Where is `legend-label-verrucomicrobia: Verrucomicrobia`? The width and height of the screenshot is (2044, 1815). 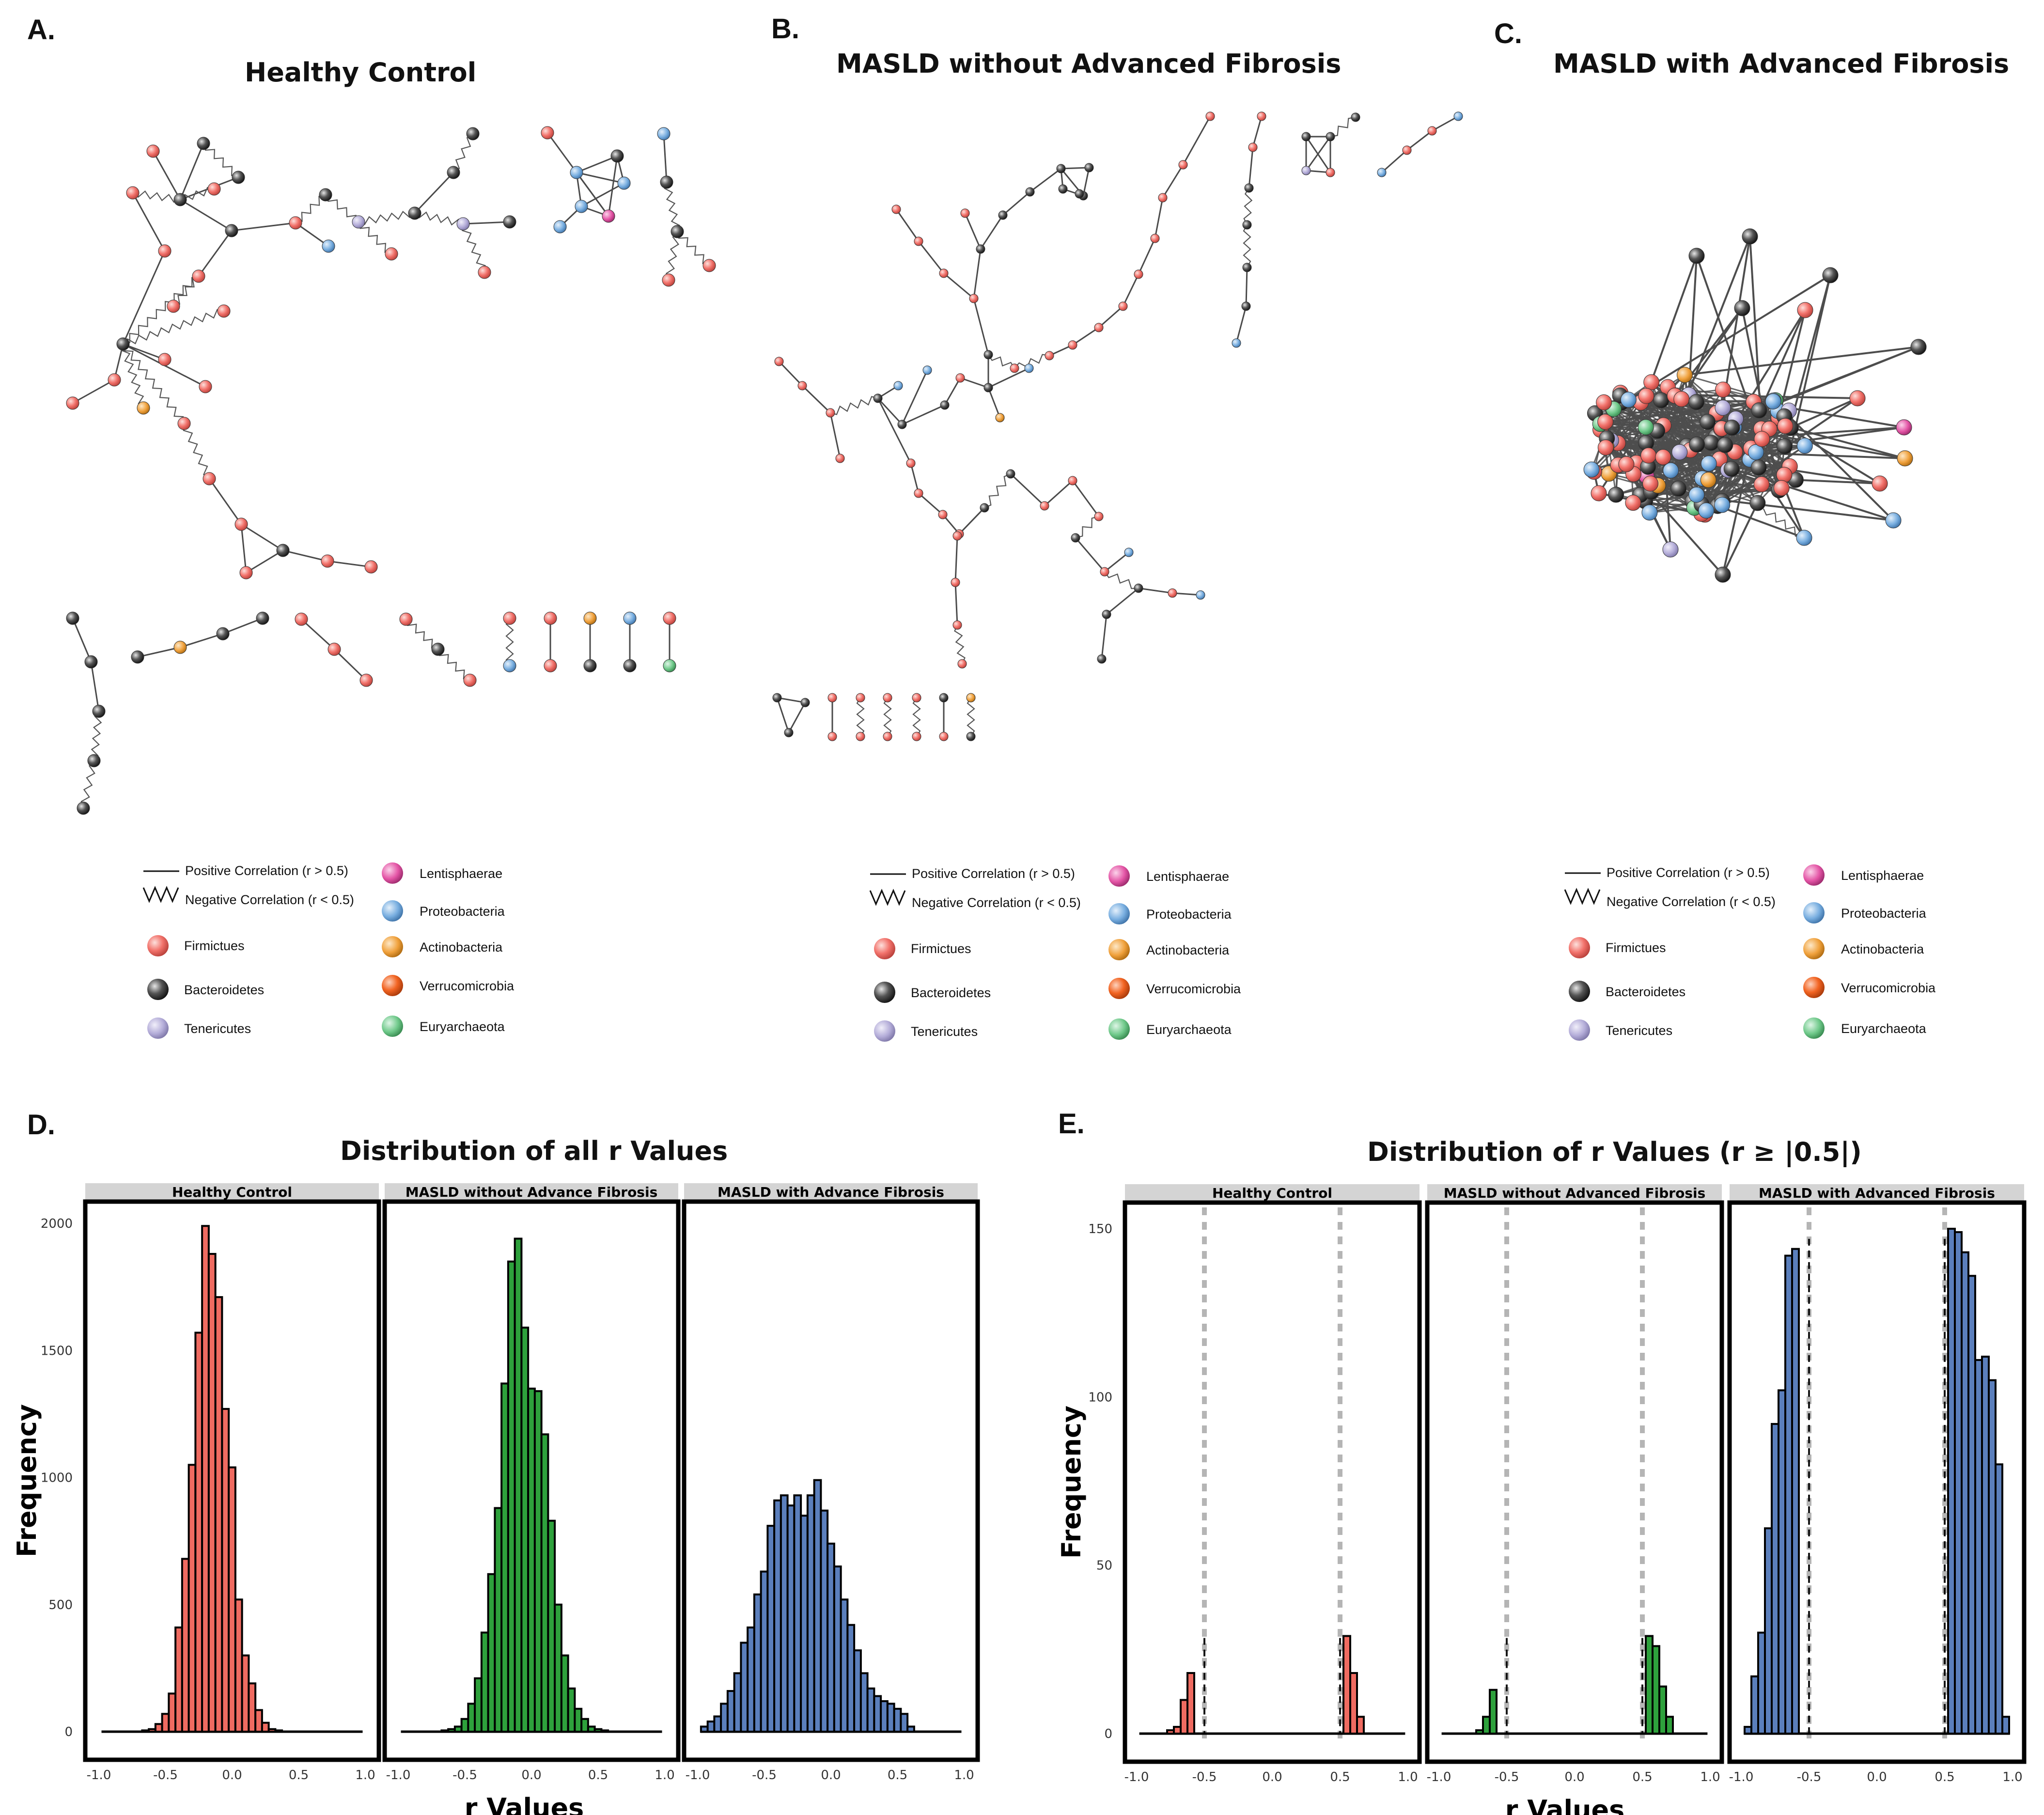
legend-label-verrucomicrobia: Verrucomicrobia is located at coordinates (467, 986).